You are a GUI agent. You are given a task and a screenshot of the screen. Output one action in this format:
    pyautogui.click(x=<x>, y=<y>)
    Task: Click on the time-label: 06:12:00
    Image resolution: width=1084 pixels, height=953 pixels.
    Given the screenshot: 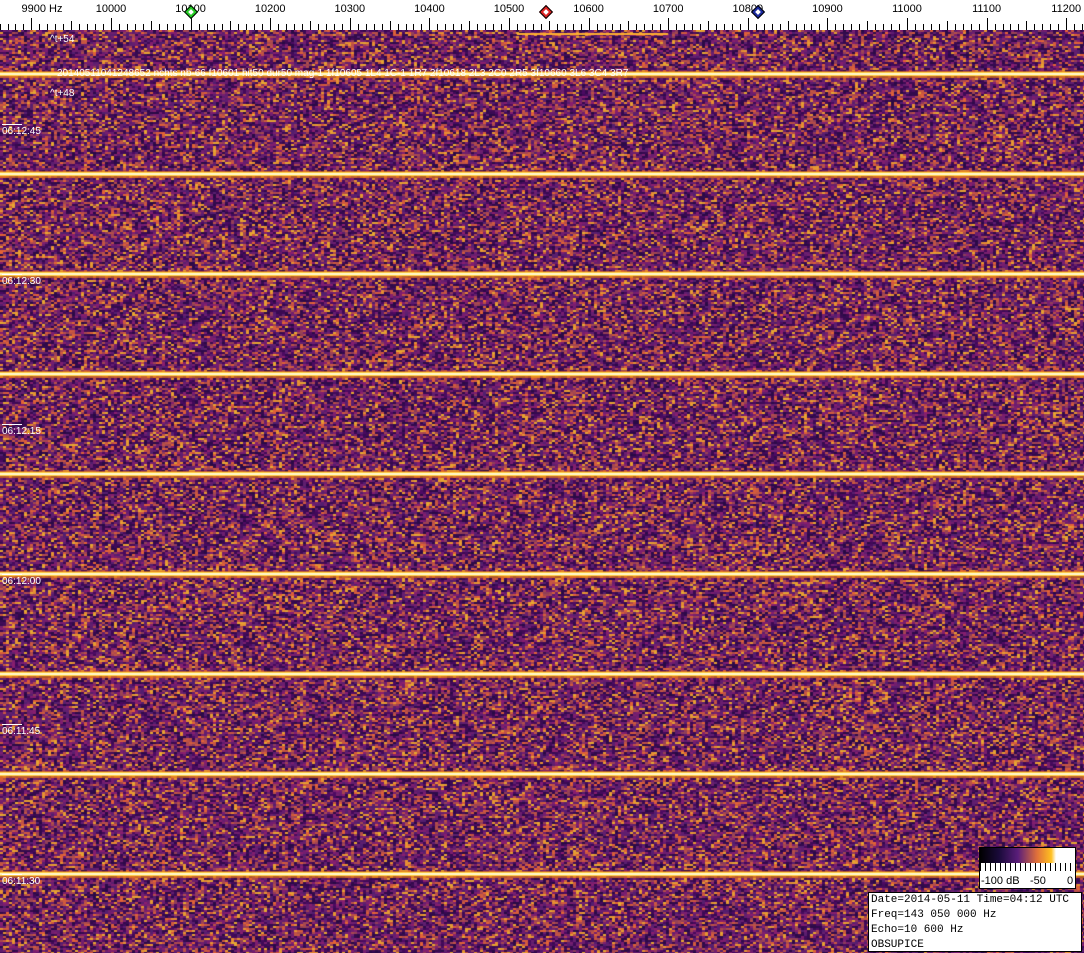 What is the action you would take?
    pyautogui.click(x=21, y=581)
    